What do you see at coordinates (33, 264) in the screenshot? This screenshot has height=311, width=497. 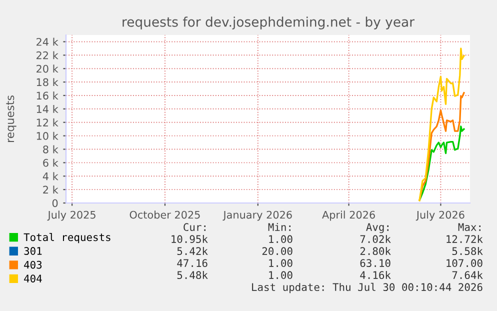 I see `legend-label: 403` at bounding box center [33, 264].